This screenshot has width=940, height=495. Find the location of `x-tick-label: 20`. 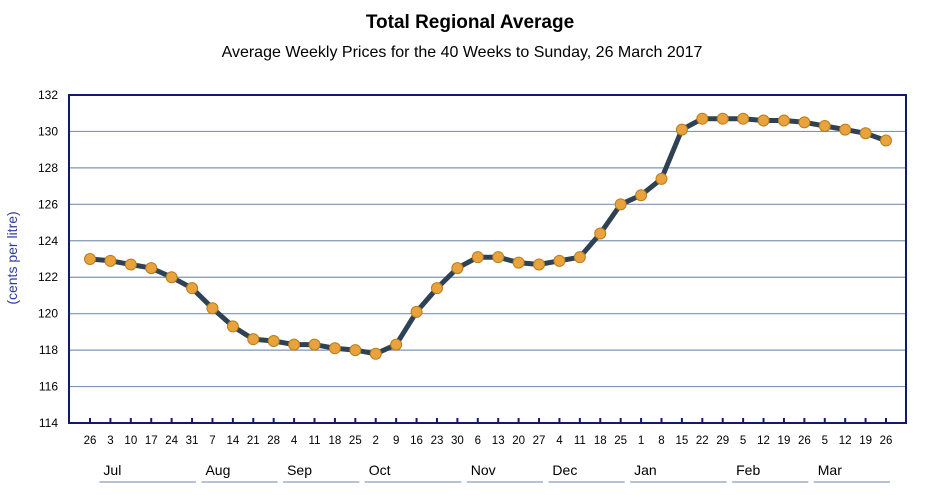

x-tick-label: 20 is located at coordinates (518, 441).